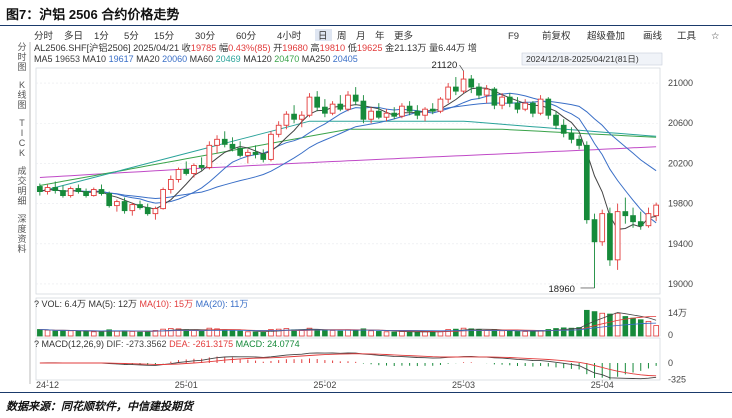  I want to click on ma-legend-value: 19617, so click(121, 59).